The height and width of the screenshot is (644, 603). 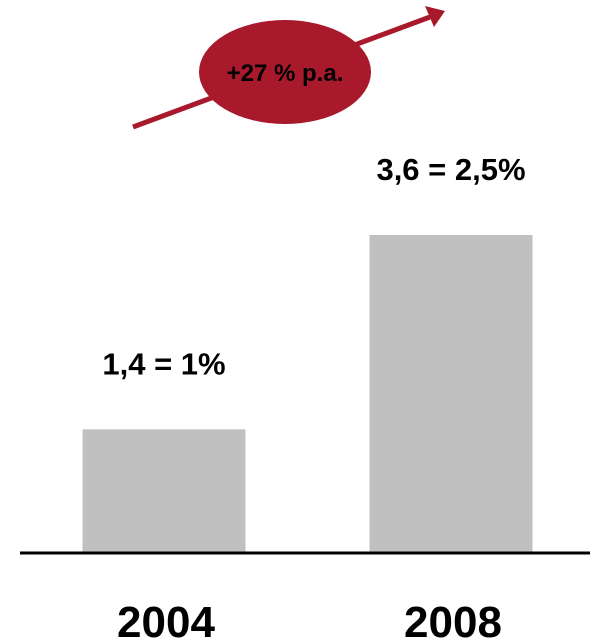 What do you see at coordinates (435, 16) in the screenshot?
I see `growth-arrow-head` at bounding box center [435, 16].